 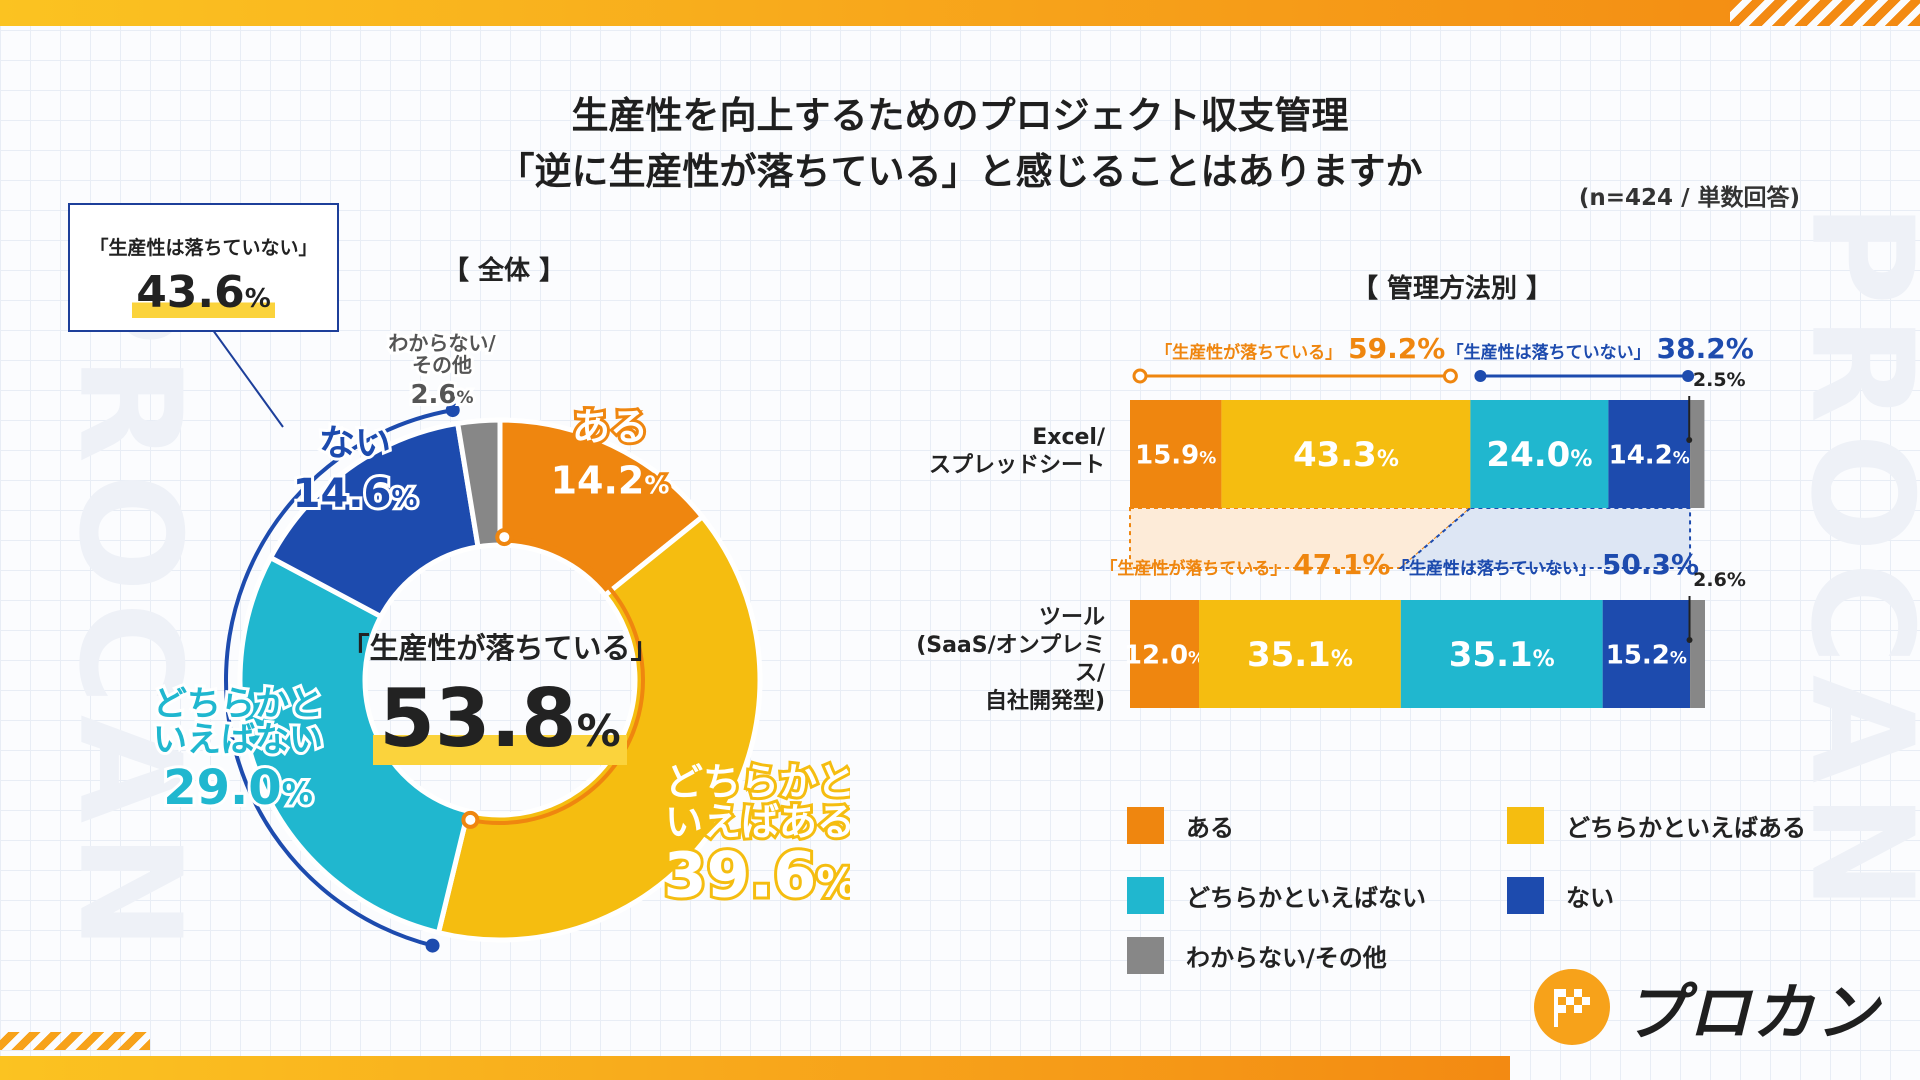 What do you see at coordinates (960, 171) in the screenshot?
I see `title-line-2: 「逆に生産性が落ちている」と感じることはありますか` at bounding box center [960, 171].